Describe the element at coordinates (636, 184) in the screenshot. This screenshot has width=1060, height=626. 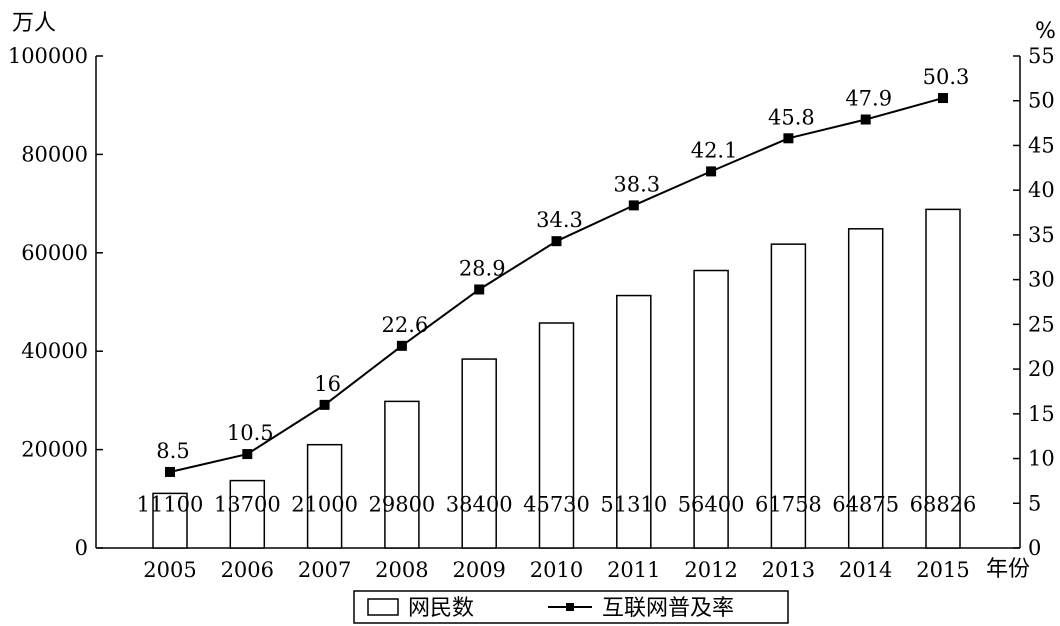
I see `line-value-label: 38.3` at that location.